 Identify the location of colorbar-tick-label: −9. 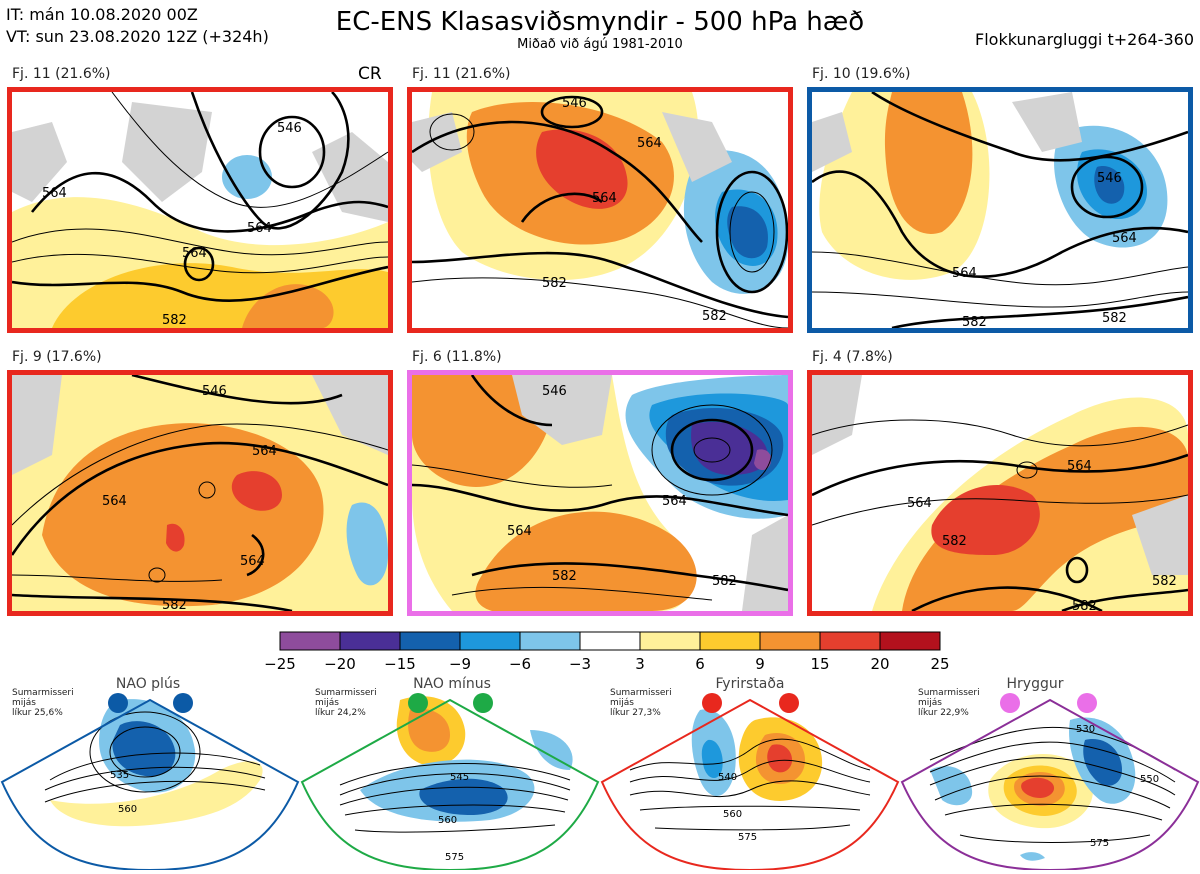
(460, 664).